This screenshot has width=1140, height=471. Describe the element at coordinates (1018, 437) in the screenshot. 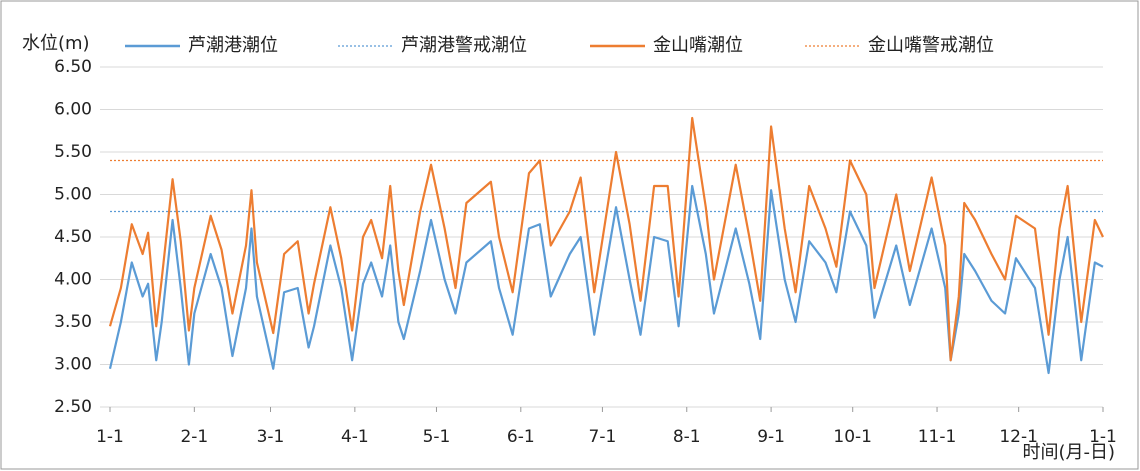

I see `x-tick-label: 12-1` at that location.